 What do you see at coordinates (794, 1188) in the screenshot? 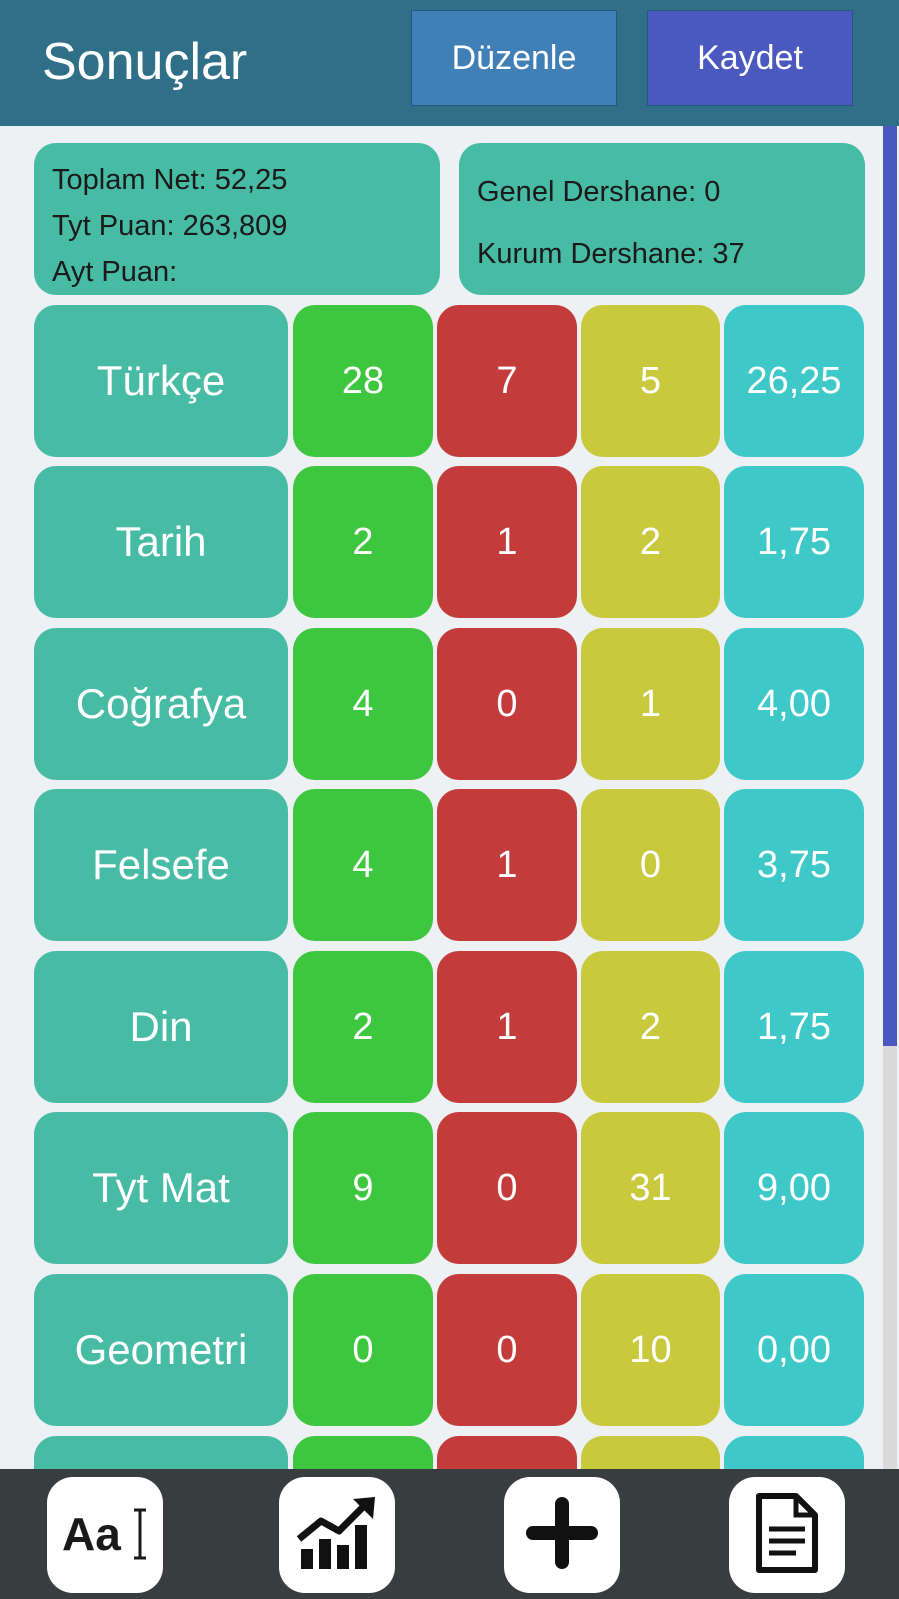
I see `net-cell: 9,00` at bounding box center [794, 1188].